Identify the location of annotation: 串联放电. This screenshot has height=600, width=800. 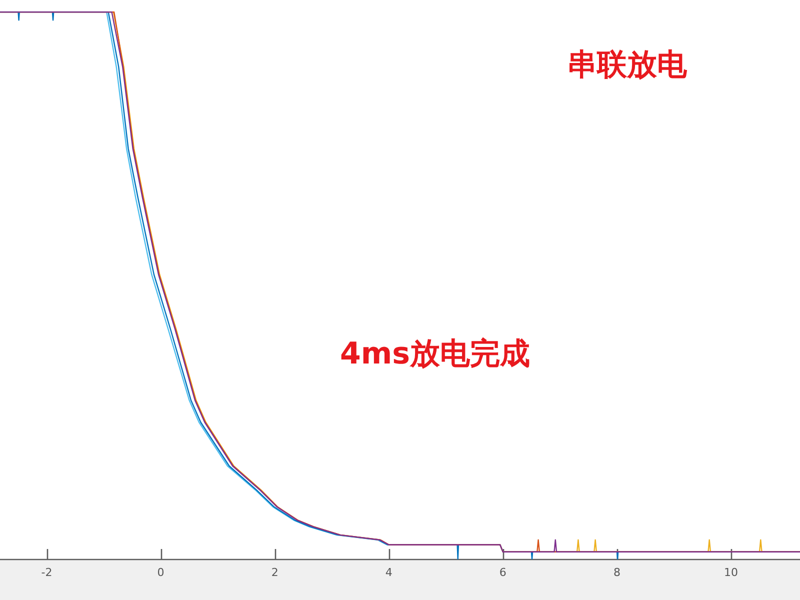
(627, 65).